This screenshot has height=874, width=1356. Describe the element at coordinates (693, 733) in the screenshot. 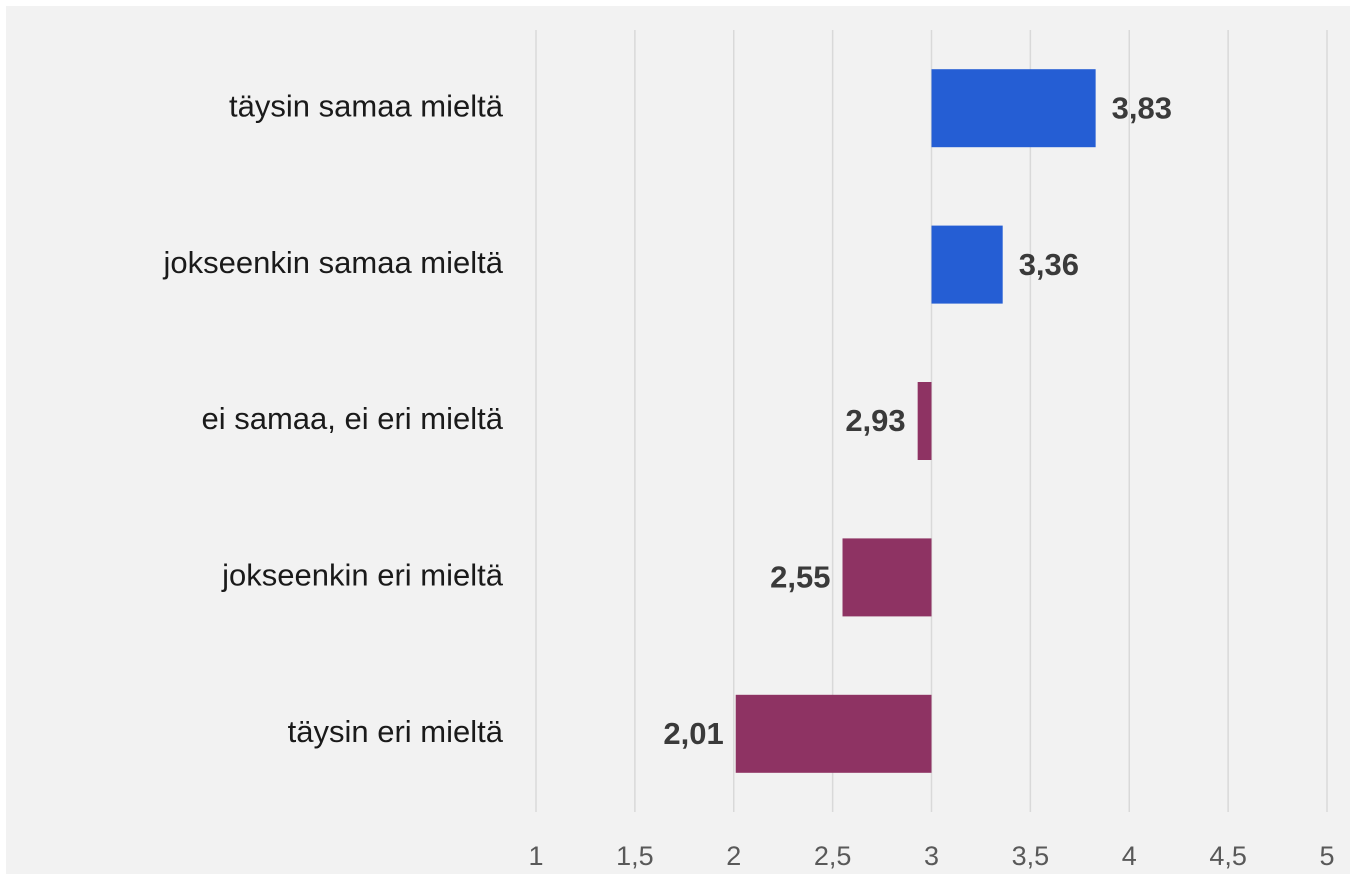

I see `value-label: 2,01` at that location.